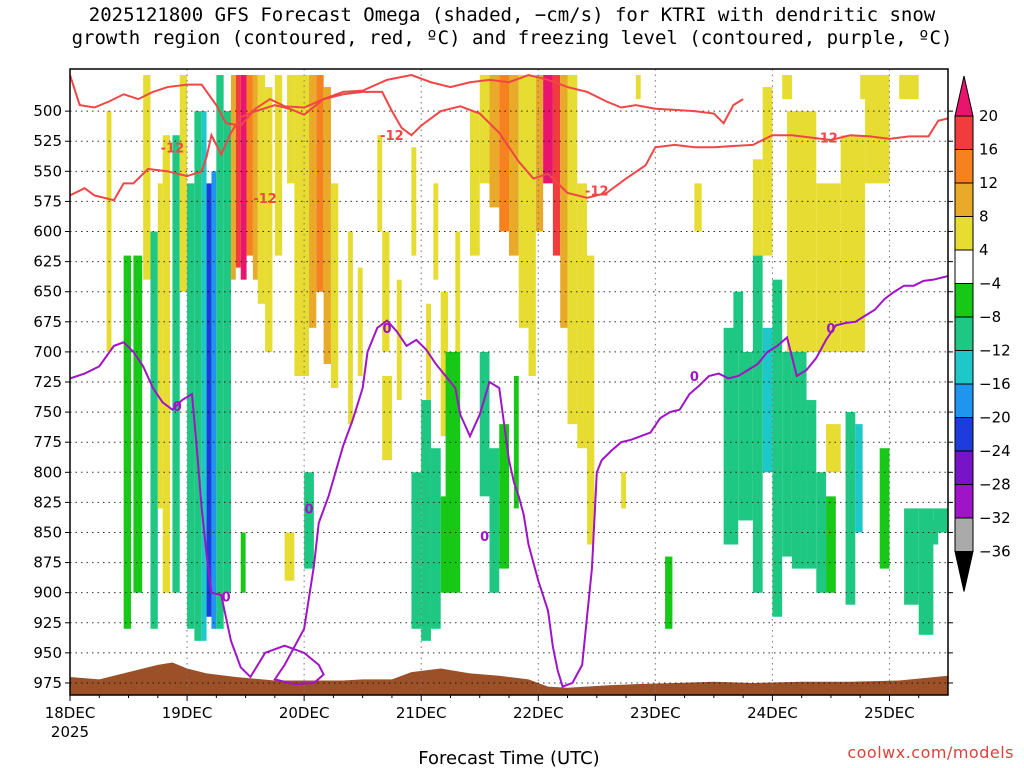 This screenshot has height=768, width=1024. What do you see at coordinates (509, 678) in the screenshot?
I see `terrain-layer` at bounding box center [509, 678].